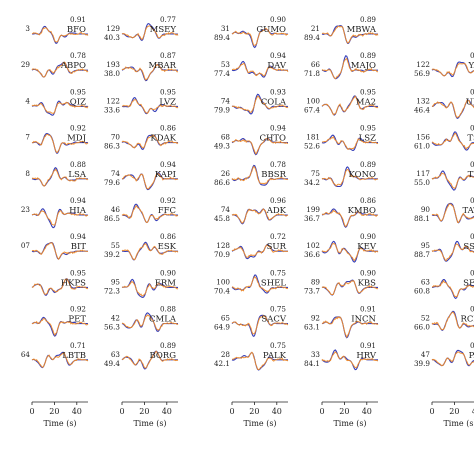 This screenshot has width=474, height=474. What do you see at coordinates (226, 64) in the screenshot?
I see `azimuth-label: 53` at bounding box center [226, 64].